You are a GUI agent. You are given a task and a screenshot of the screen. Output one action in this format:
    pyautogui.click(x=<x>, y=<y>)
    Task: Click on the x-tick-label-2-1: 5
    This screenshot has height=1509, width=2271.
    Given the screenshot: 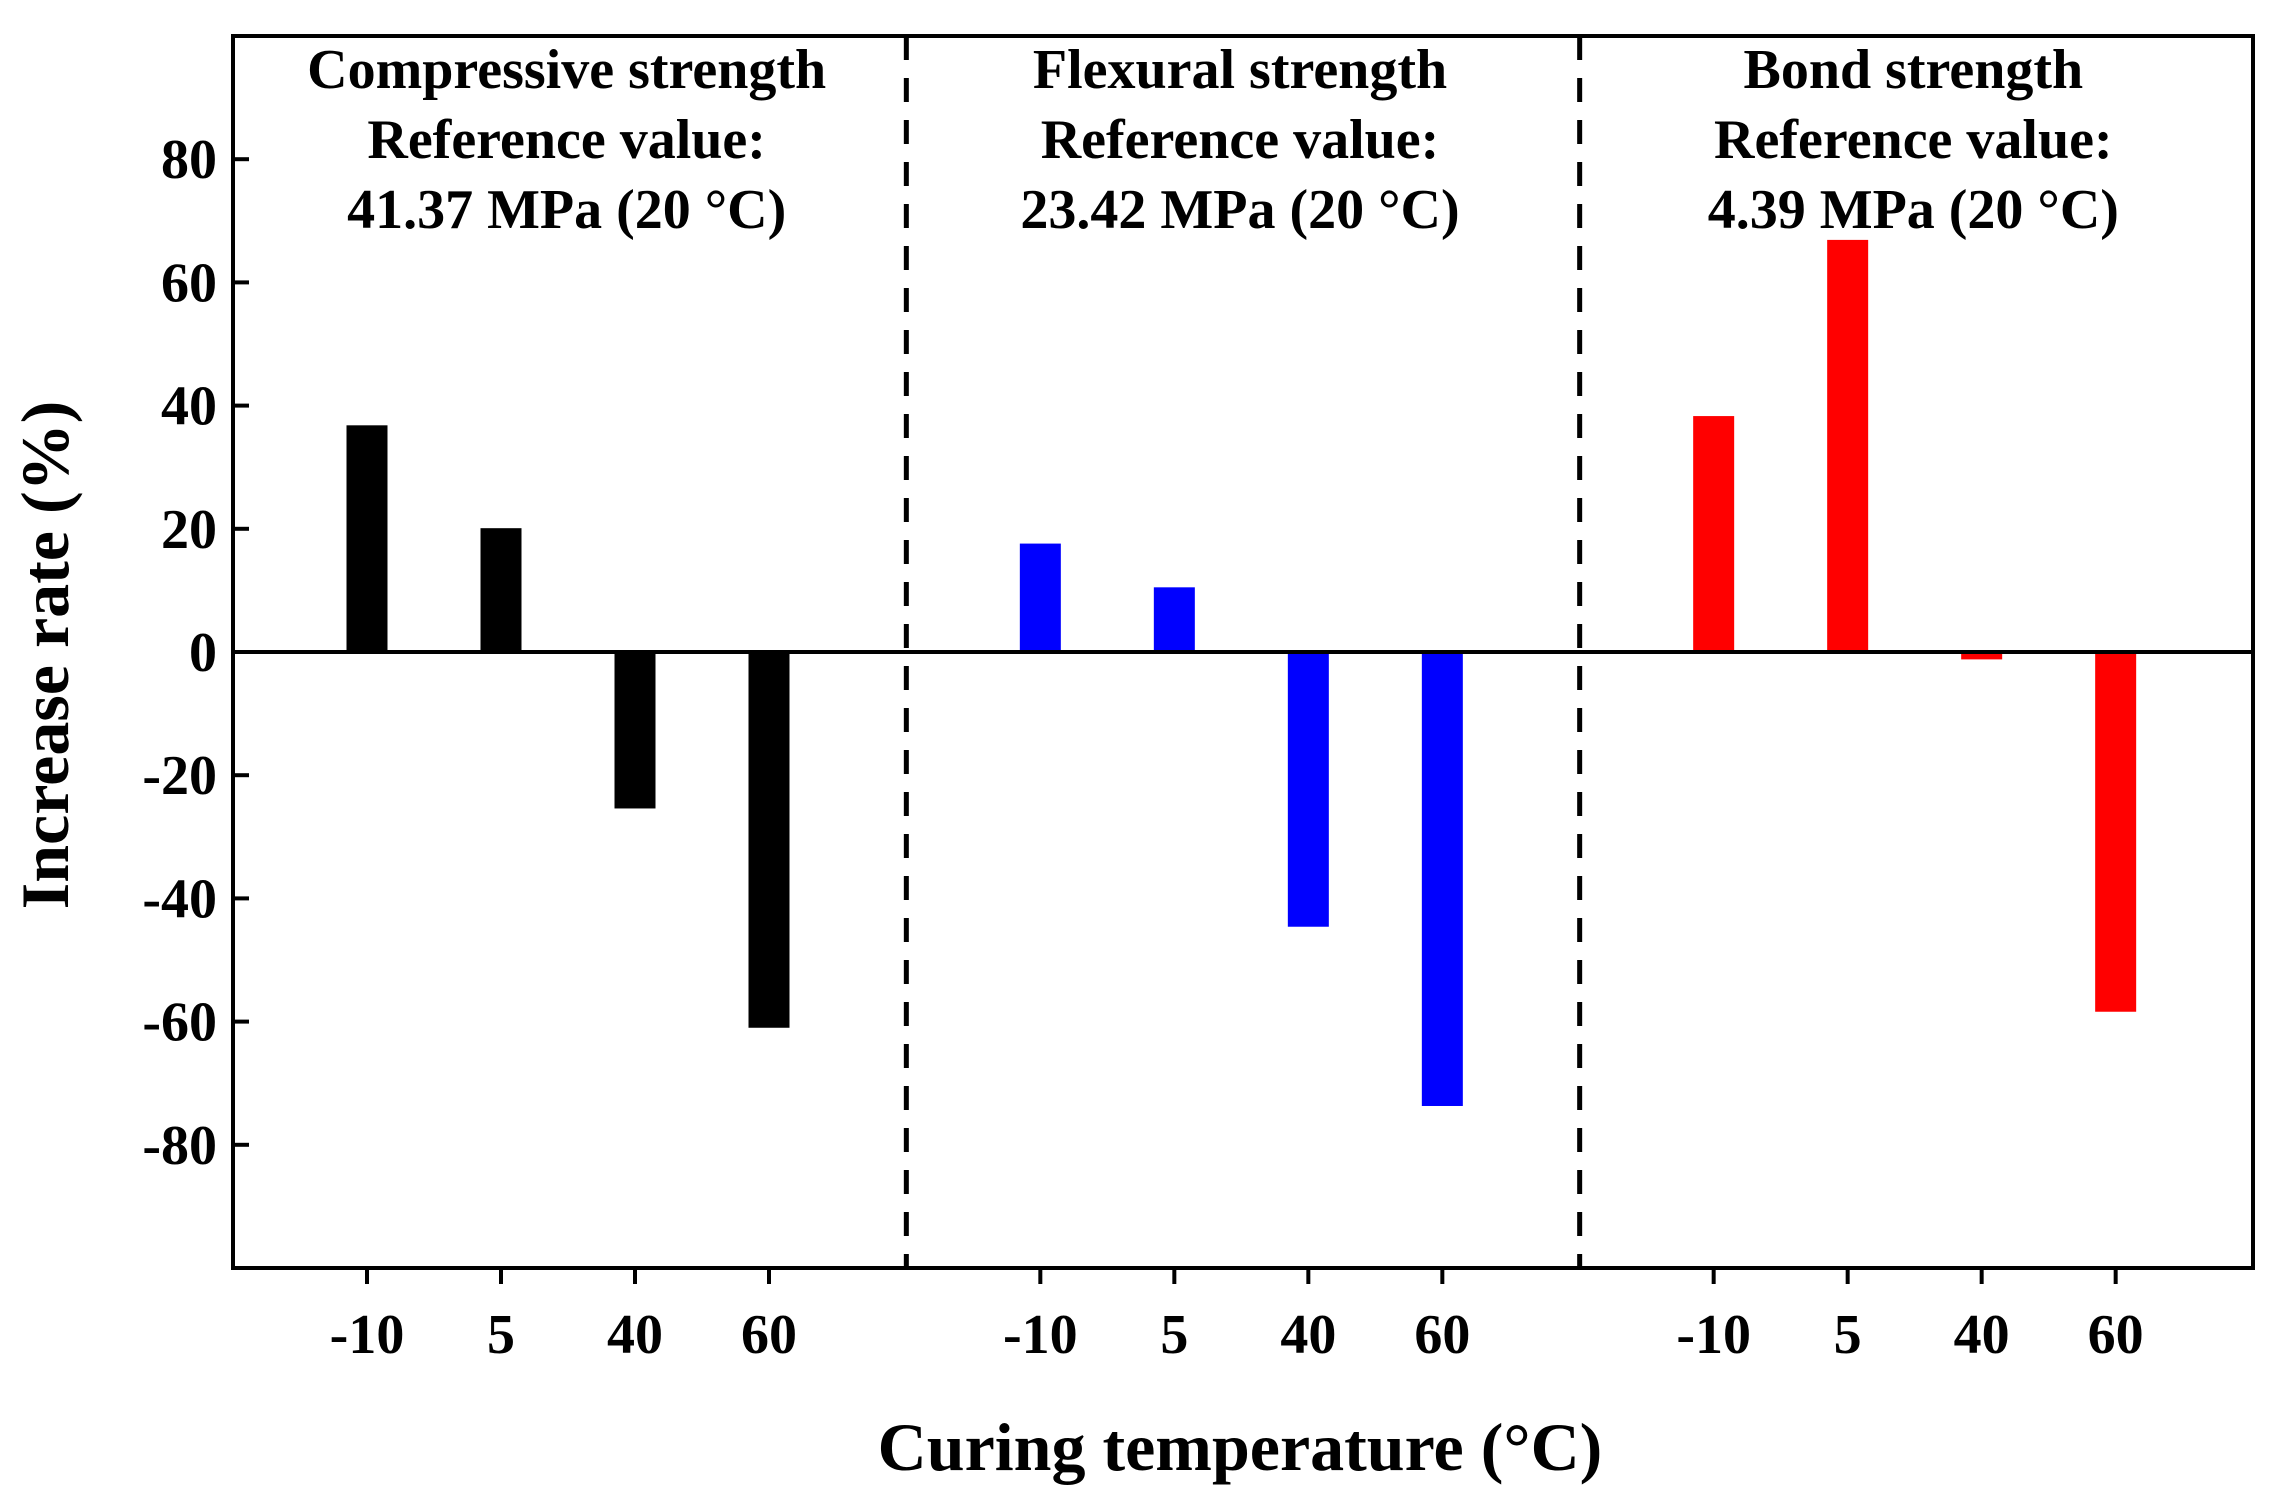 What is the action you would take?
    pyautogui.click(x=1848, y=1335)
    